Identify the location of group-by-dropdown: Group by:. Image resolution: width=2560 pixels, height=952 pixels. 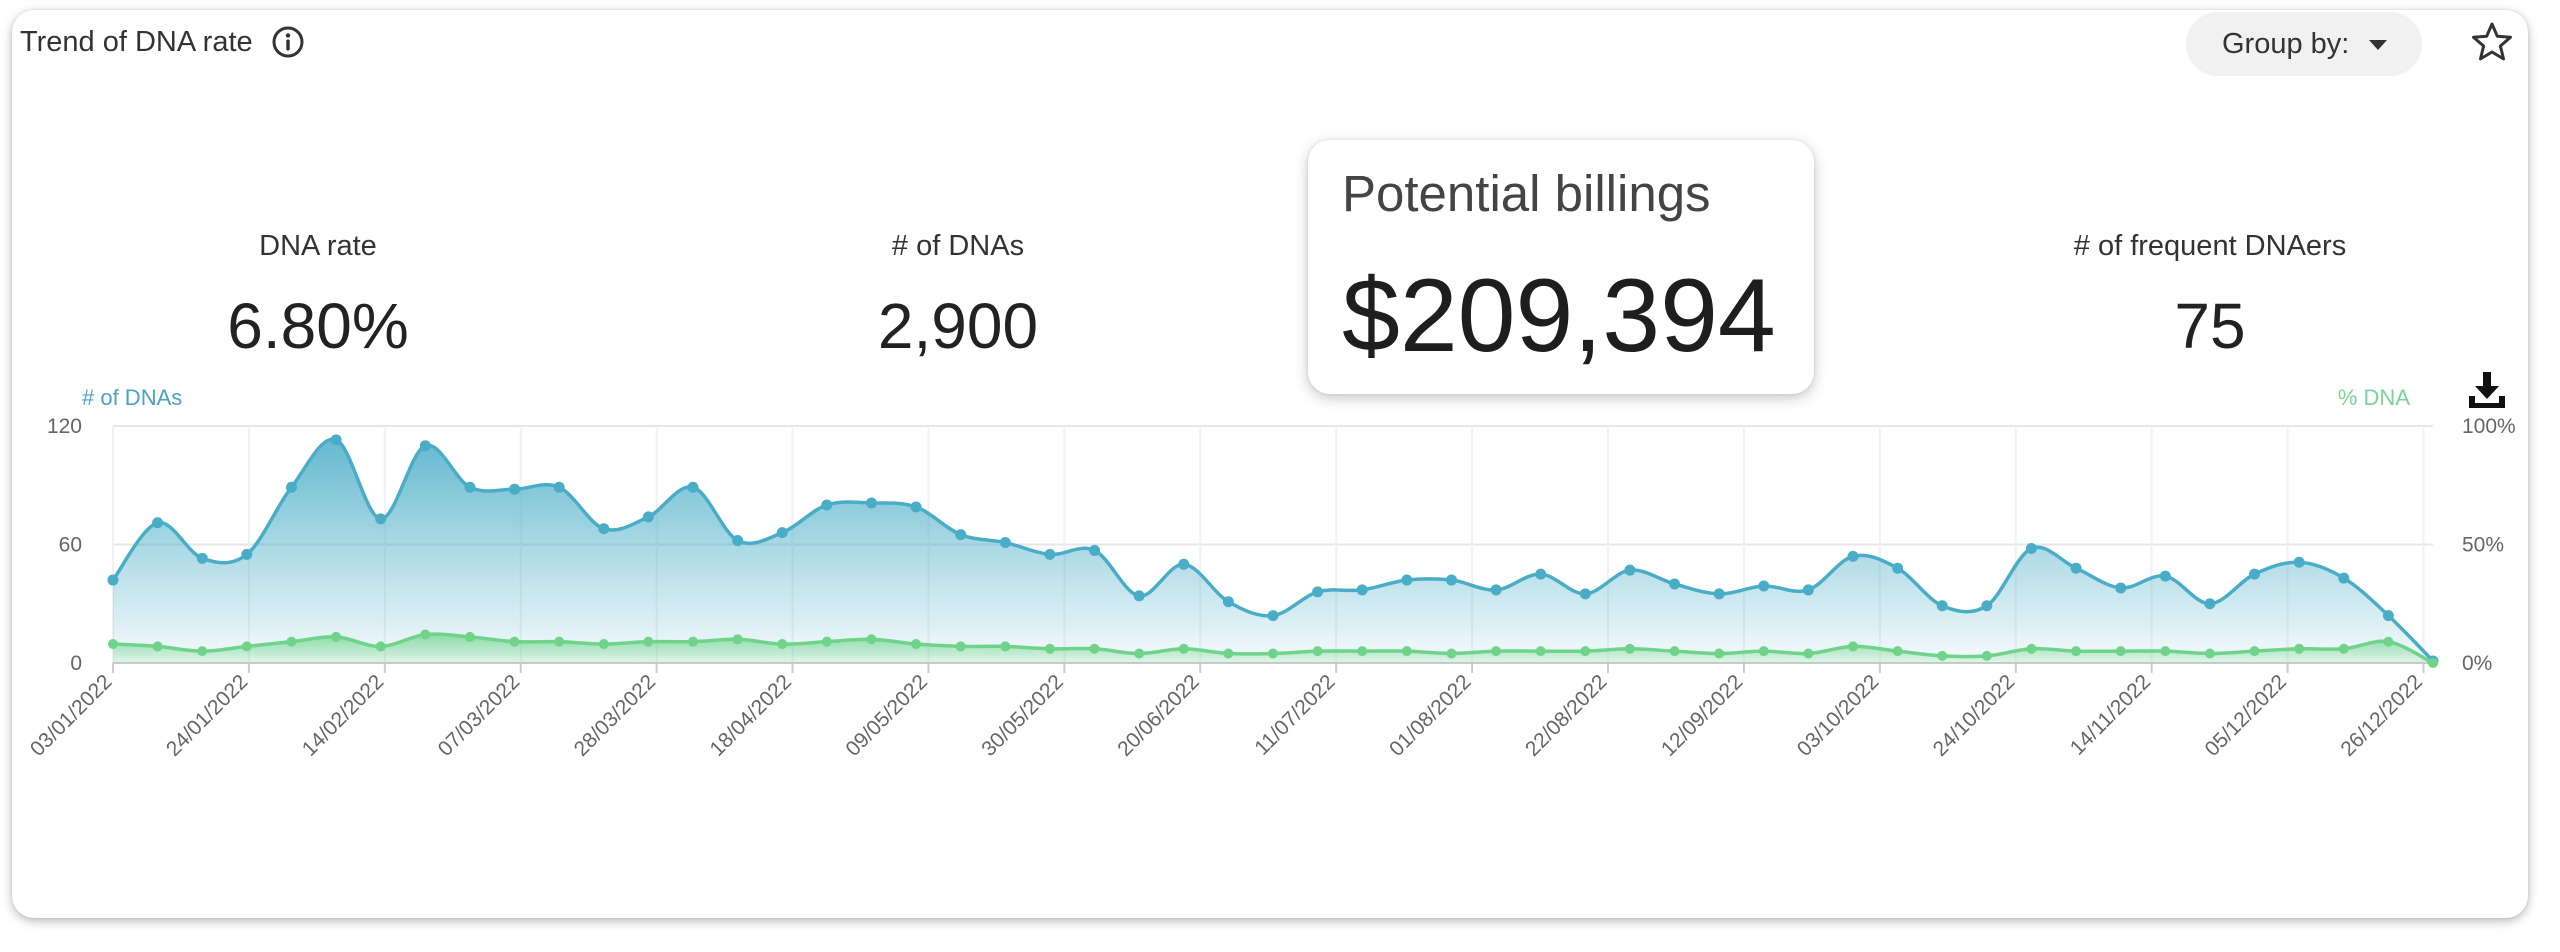
(2304, 44).